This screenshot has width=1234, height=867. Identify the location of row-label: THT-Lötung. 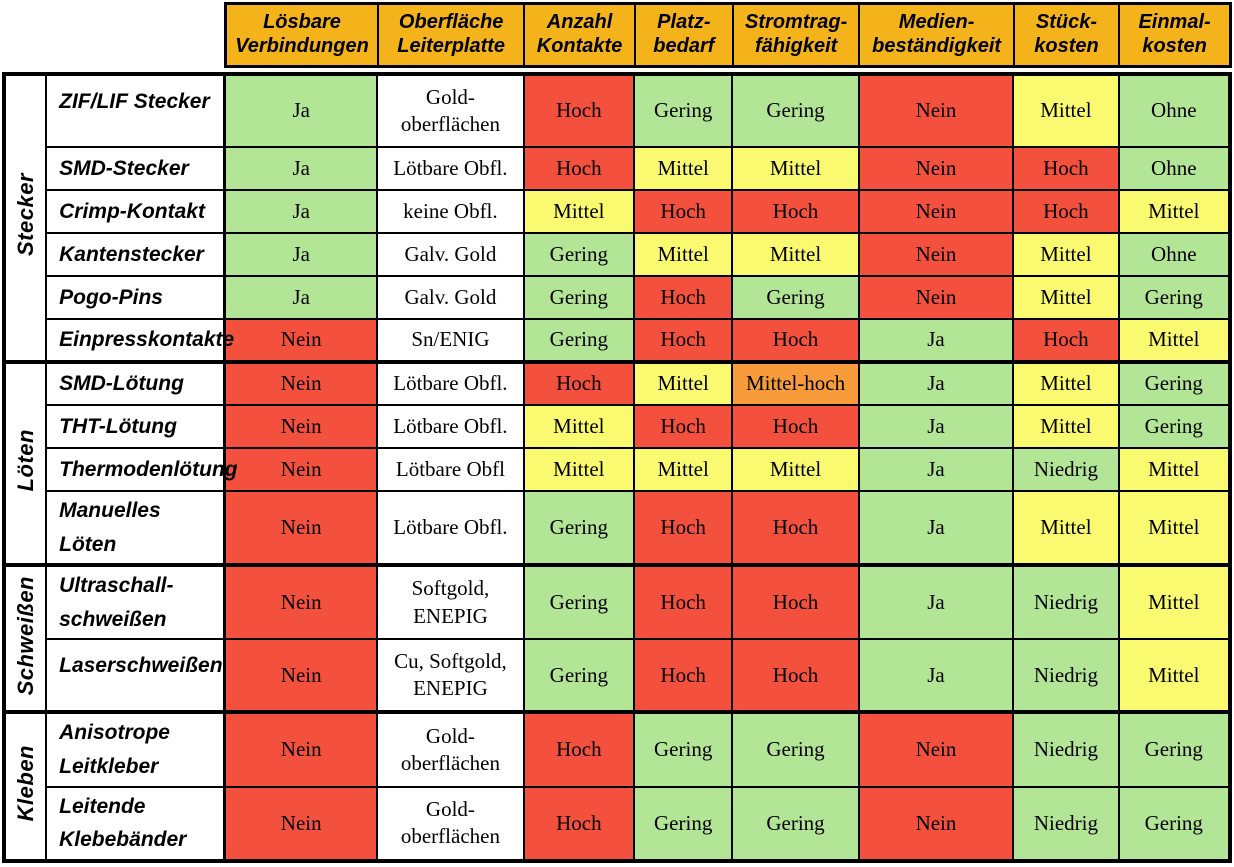
(136, 426).